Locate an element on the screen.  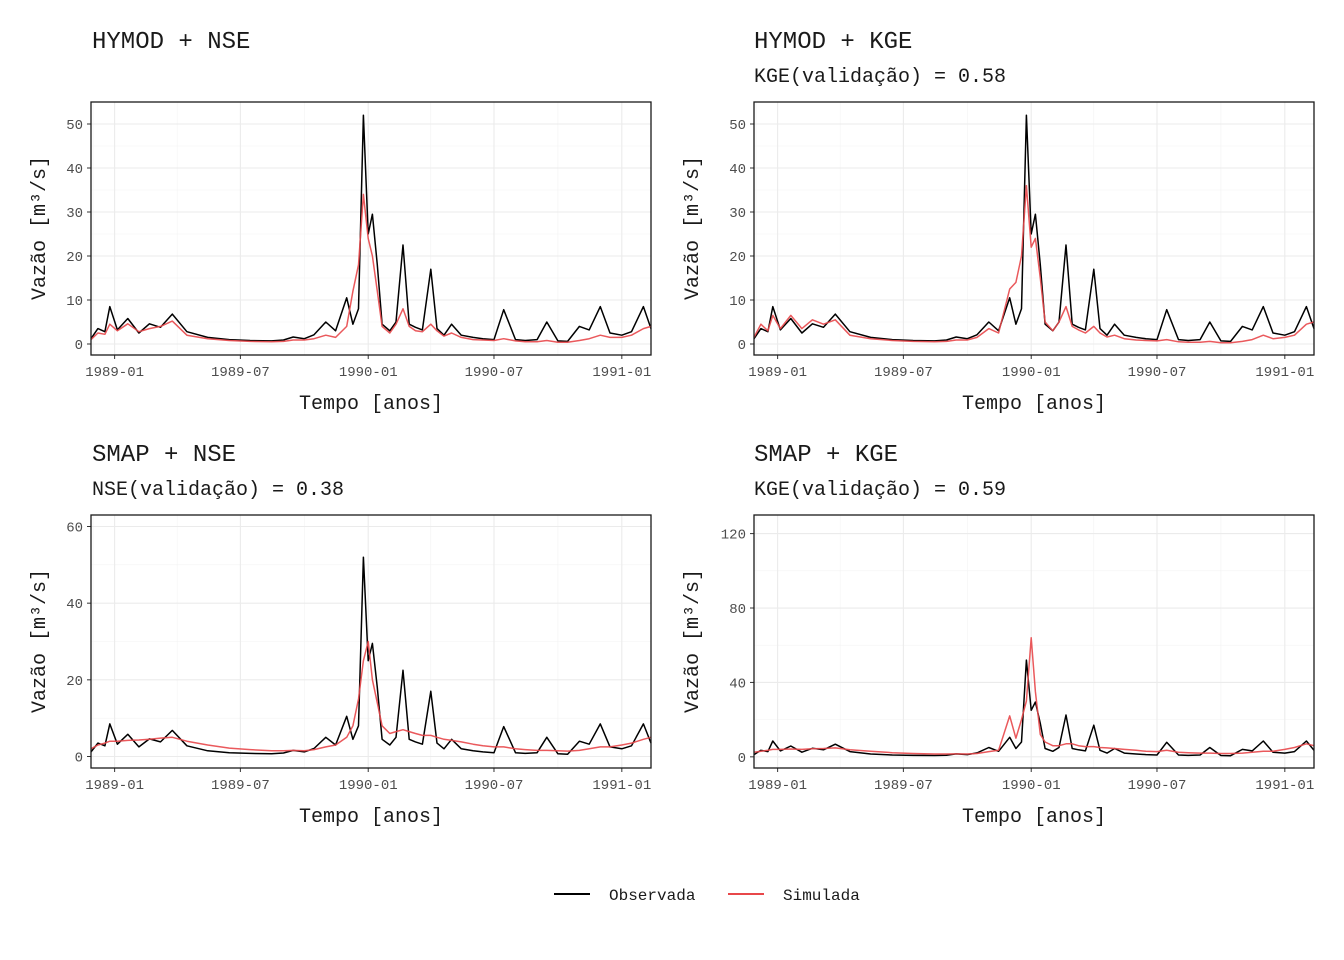
panel-subtitle: KGE(validação) = 0.58 is located at coordinates (880, 77).